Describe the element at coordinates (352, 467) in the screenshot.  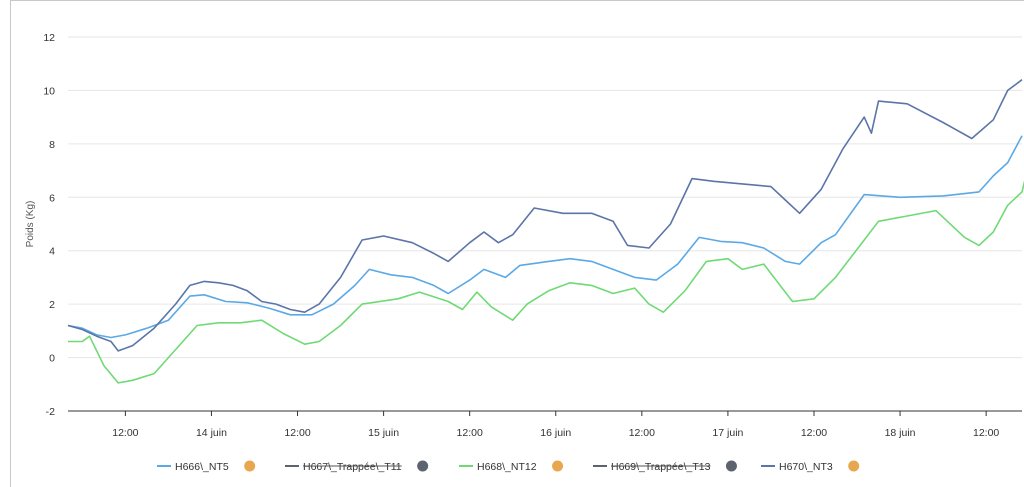
I see `legend-label: H667\_Trappée\_T11` at that location.